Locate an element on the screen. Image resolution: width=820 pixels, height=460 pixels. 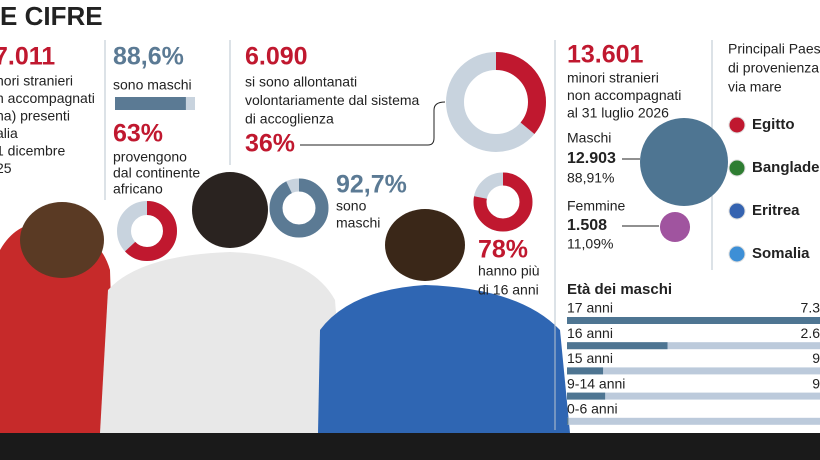
text: alia is located at coordinates (9, 133).